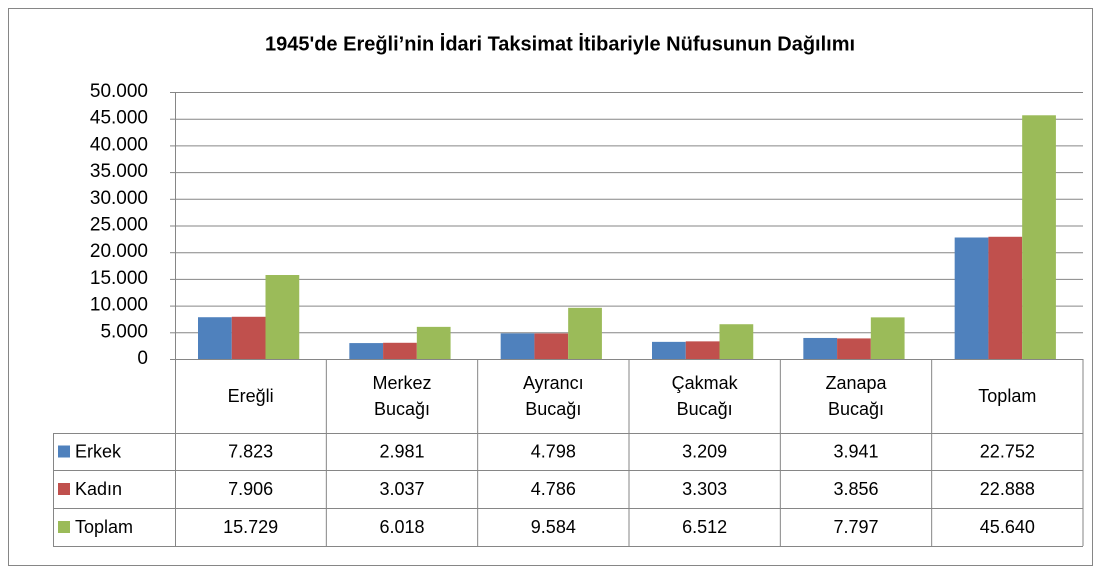 This screenshot has height=572, width=1101. I want to click on legend-label: Erkek, so click(98, 451).